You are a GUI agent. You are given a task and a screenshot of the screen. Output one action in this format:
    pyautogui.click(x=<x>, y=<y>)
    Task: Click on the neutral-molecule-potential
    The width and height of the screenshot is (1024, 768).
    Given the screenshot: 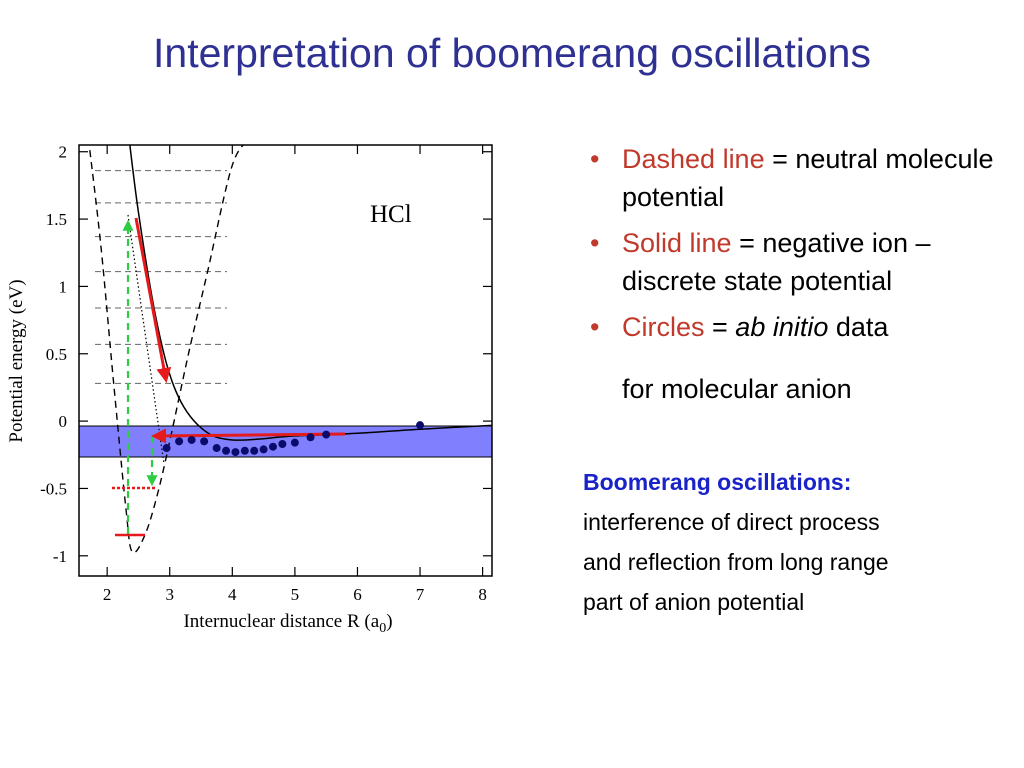 What is the action you would take?
    pyautogui.click(x=166, y=349)
    